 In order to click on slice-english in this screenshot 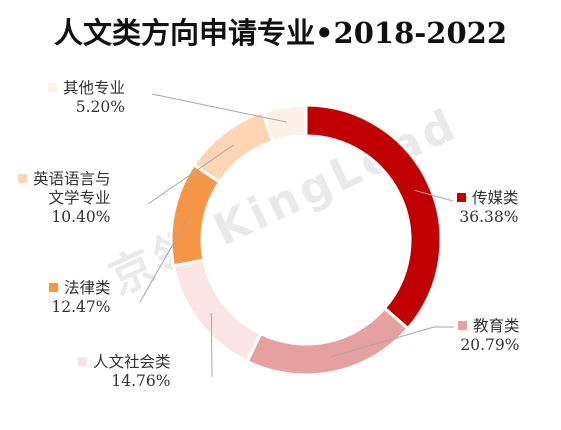, I will do `click(233, 147)`.